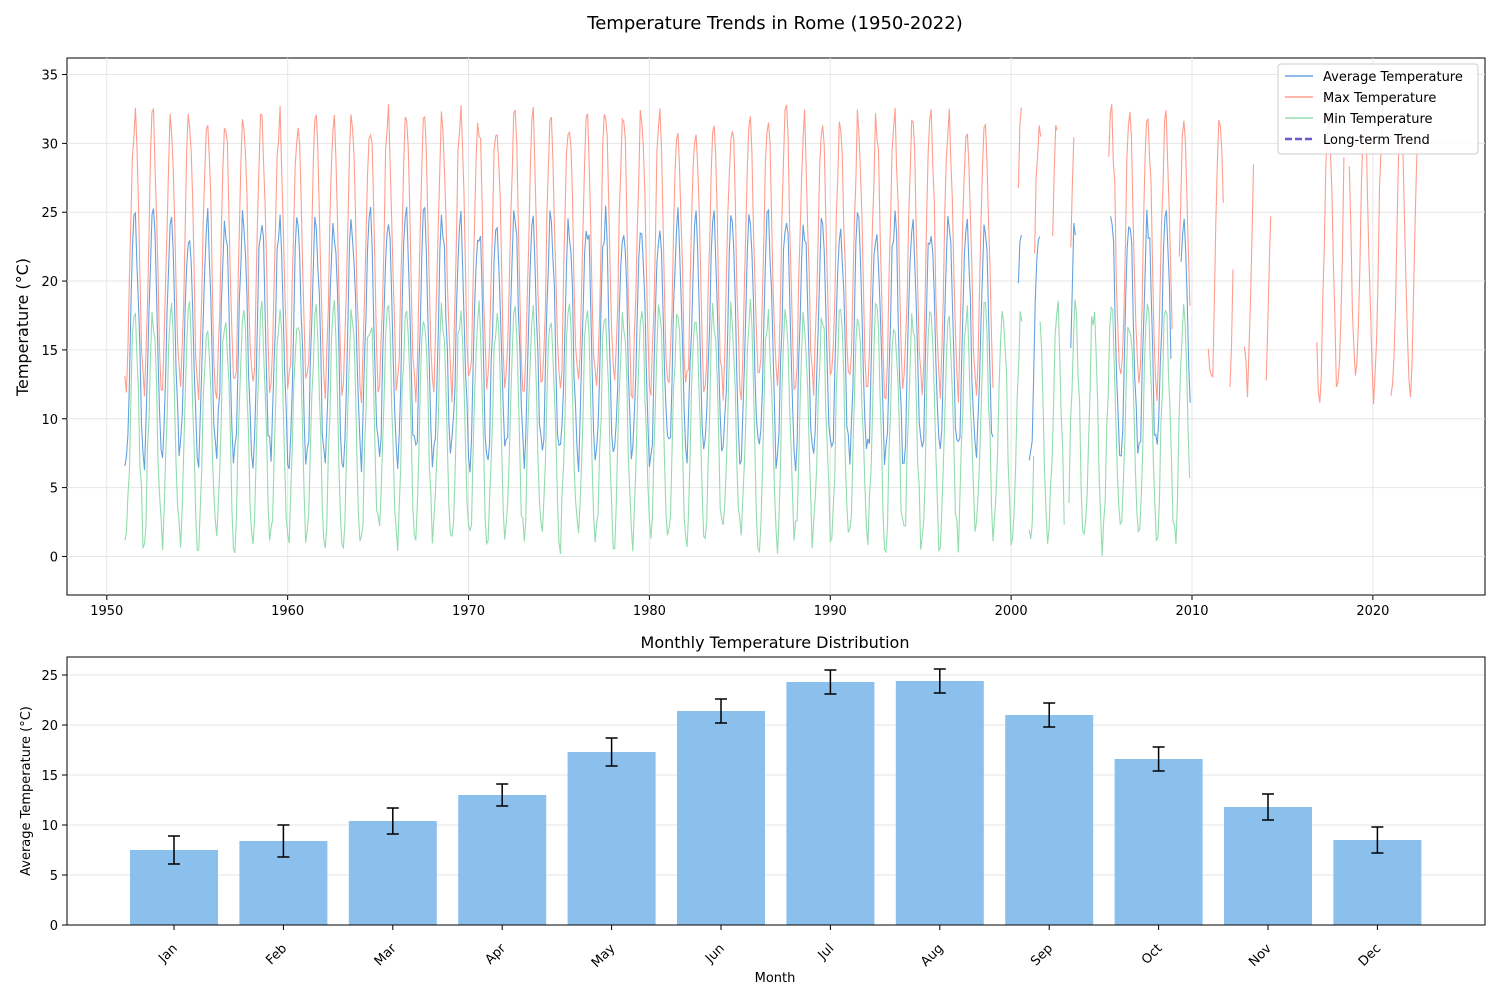 This screenshot has width=1500, height=1000. What do you see at coordinates (1049, 820) in the screenshot?
I see `bar-sep` at bounding box center [1049, 820].